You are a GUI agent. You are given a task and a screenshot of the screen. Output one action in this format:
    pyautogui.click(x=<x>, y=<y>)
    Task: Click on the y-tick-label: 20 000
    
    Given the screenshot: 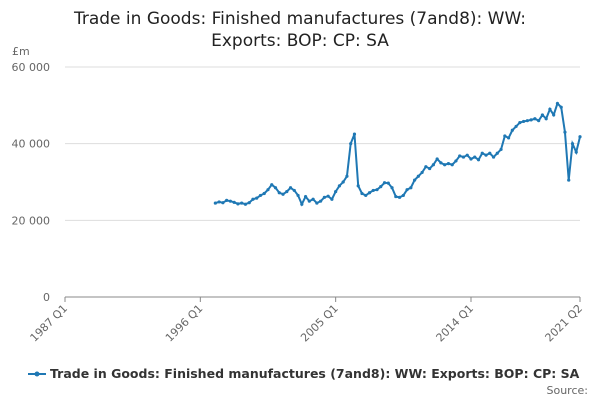 What is the action you would take?
    pyautogui.click(x=31, y=220)
    